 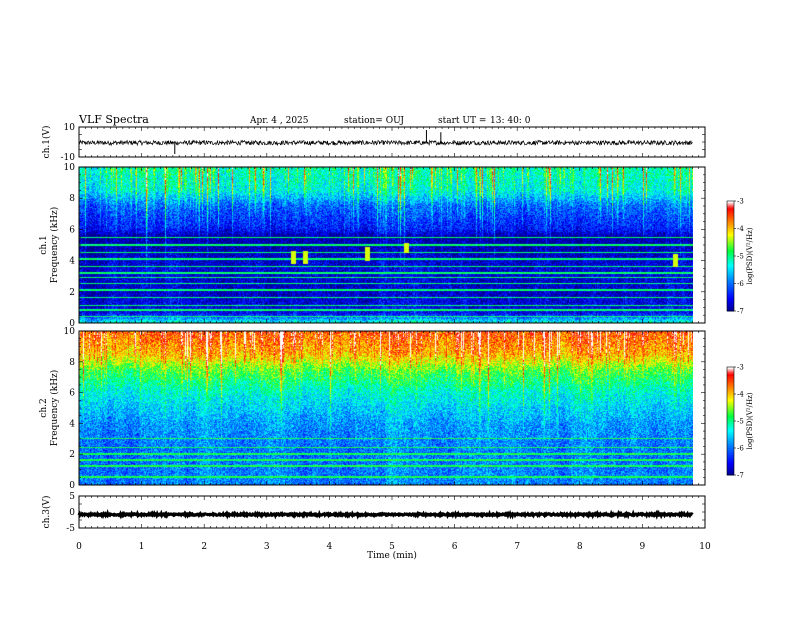 What do you see at coordinates (580, 547) in the screenshot?
I see `time-tick-label: 8` at bounding box center [580, 547].